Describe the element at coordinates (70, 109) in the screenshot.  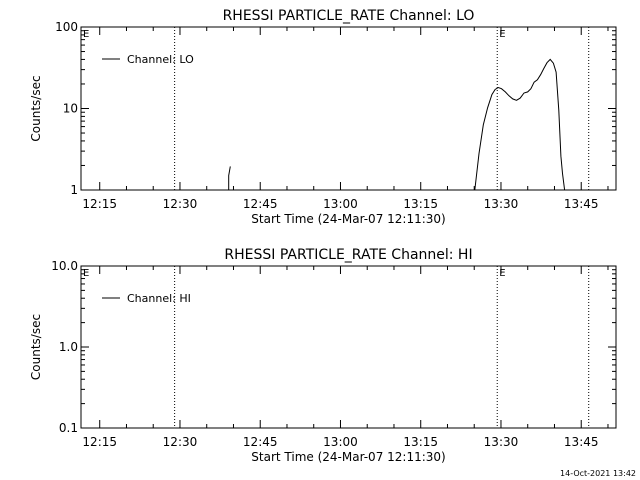
I see `y-tick-label: 10` at that location.